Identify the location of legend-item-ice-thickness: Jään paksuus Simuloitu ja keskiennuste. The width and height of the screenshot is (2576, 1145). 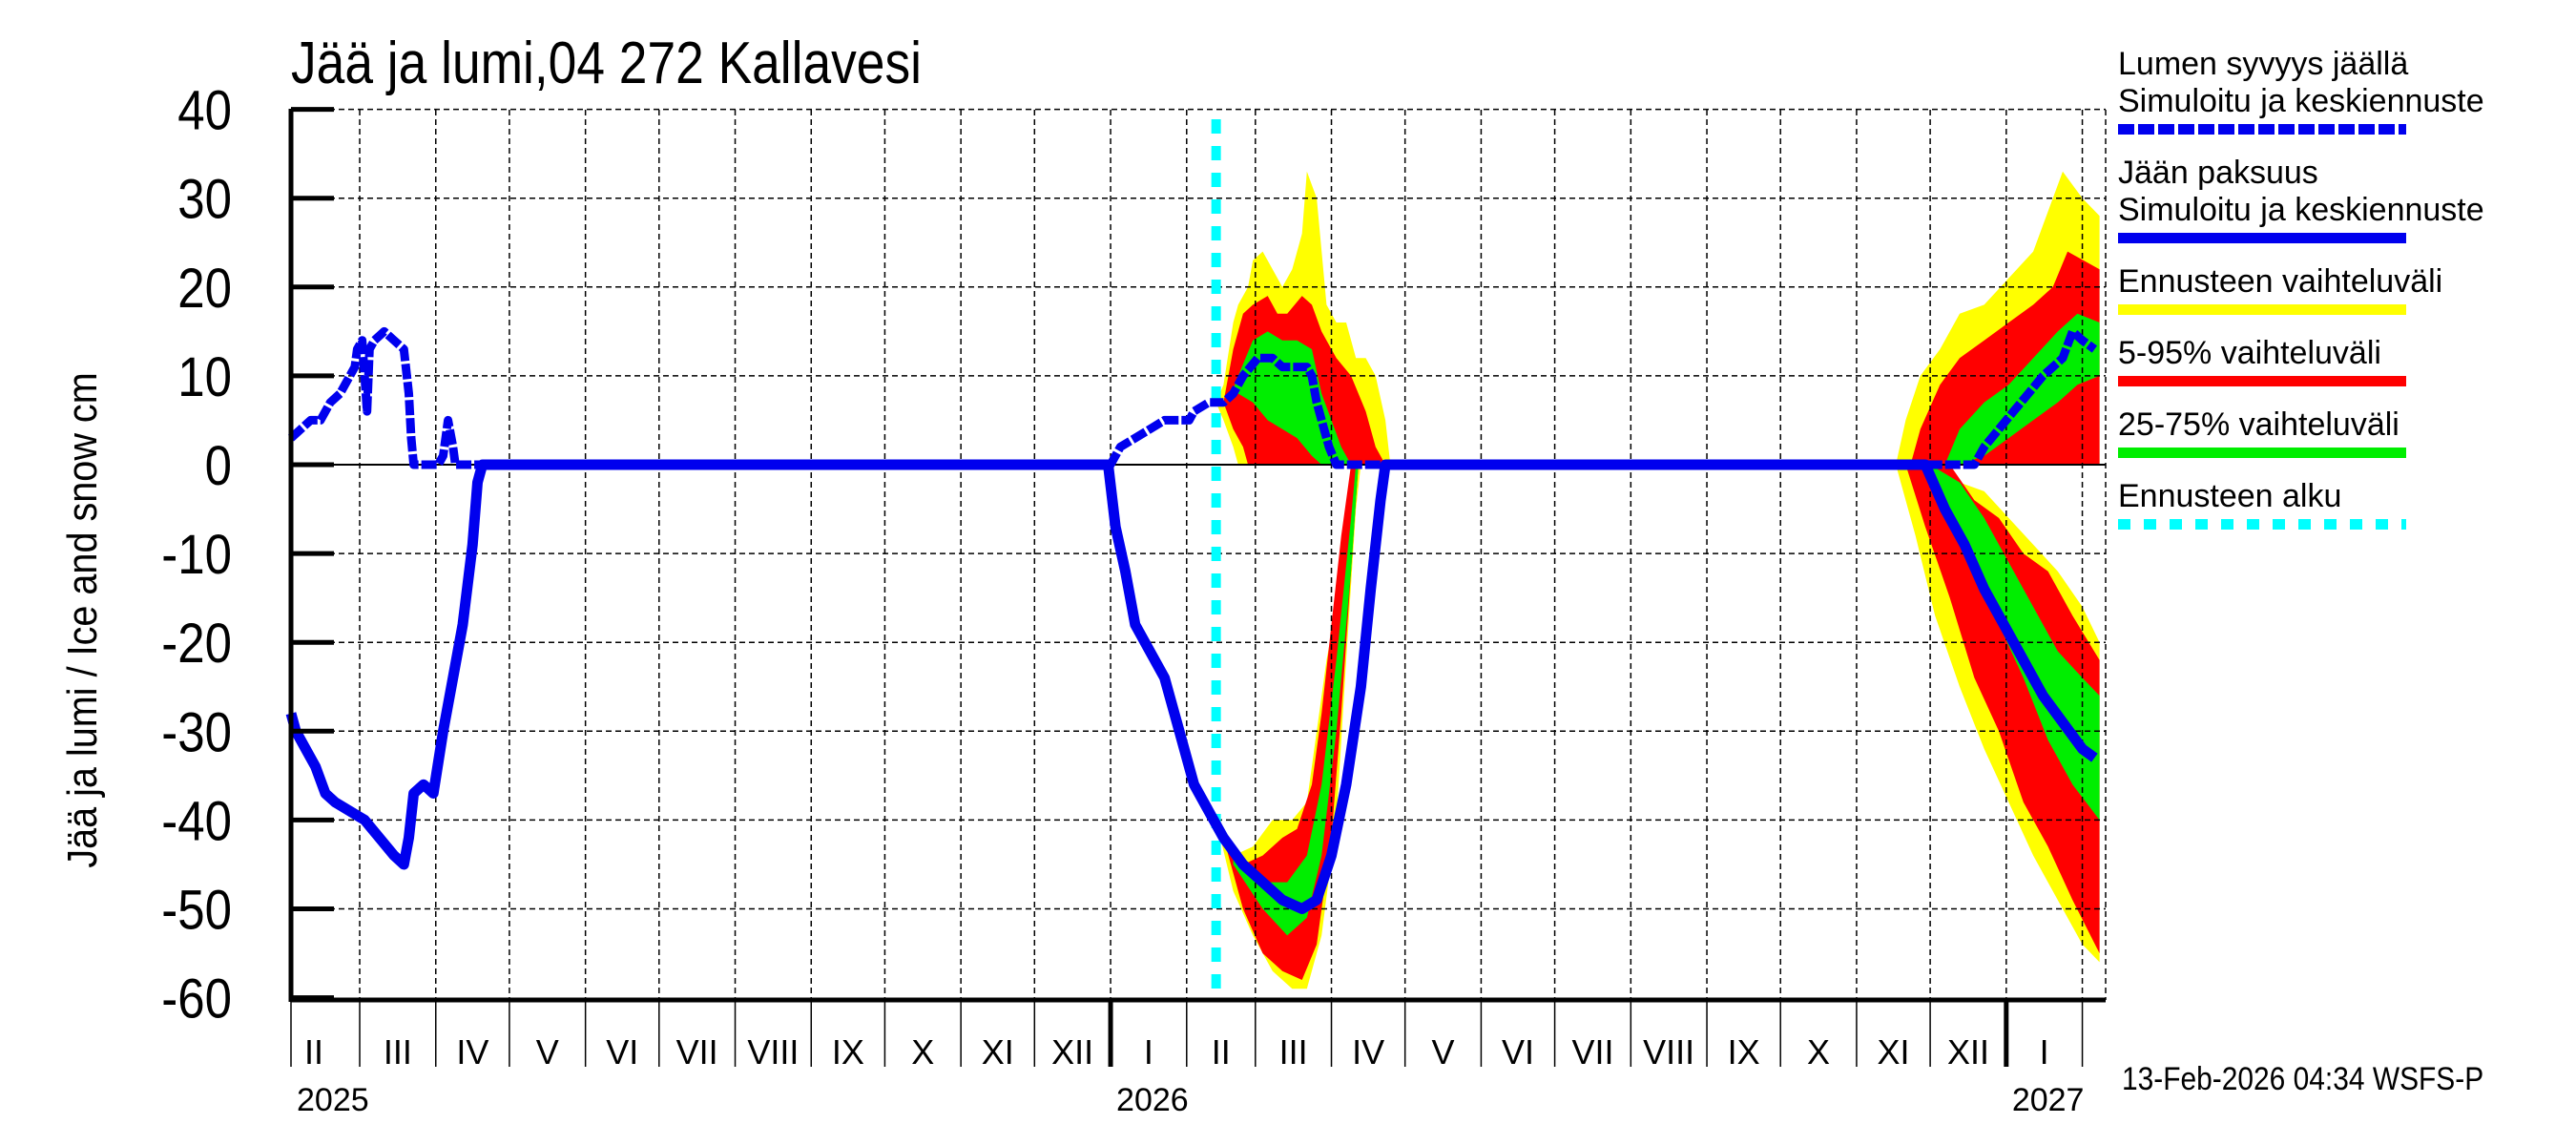
(2342, 199).